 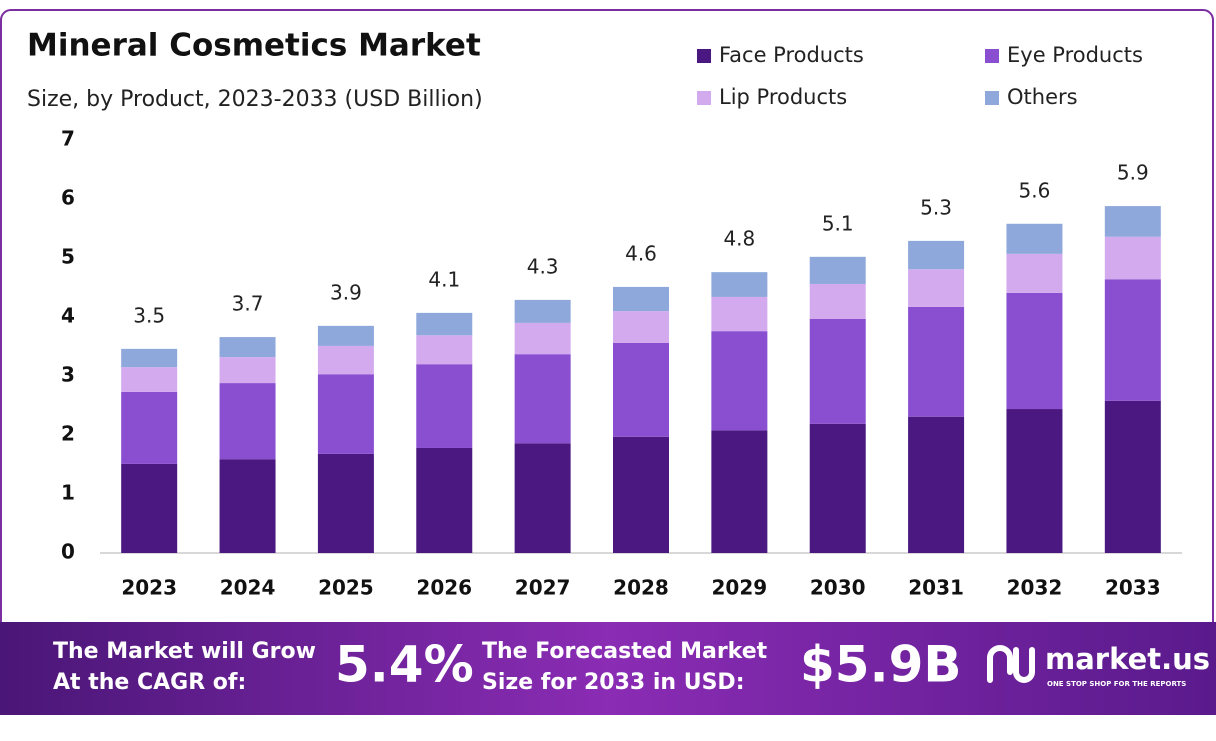 What do you see at coordinates (936, 207) in the screenshot?
I see `total-label: 5.3` at bounding box center [936, 207].